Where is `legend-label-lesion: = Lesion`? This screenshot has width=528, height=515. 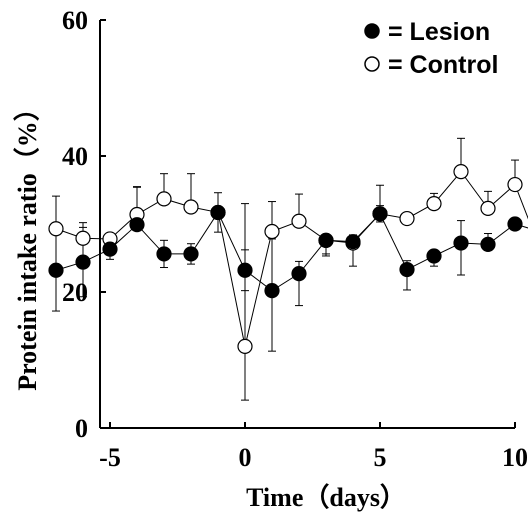
legend-label-lesion: = Lesion is located at coordinates (439, 32).